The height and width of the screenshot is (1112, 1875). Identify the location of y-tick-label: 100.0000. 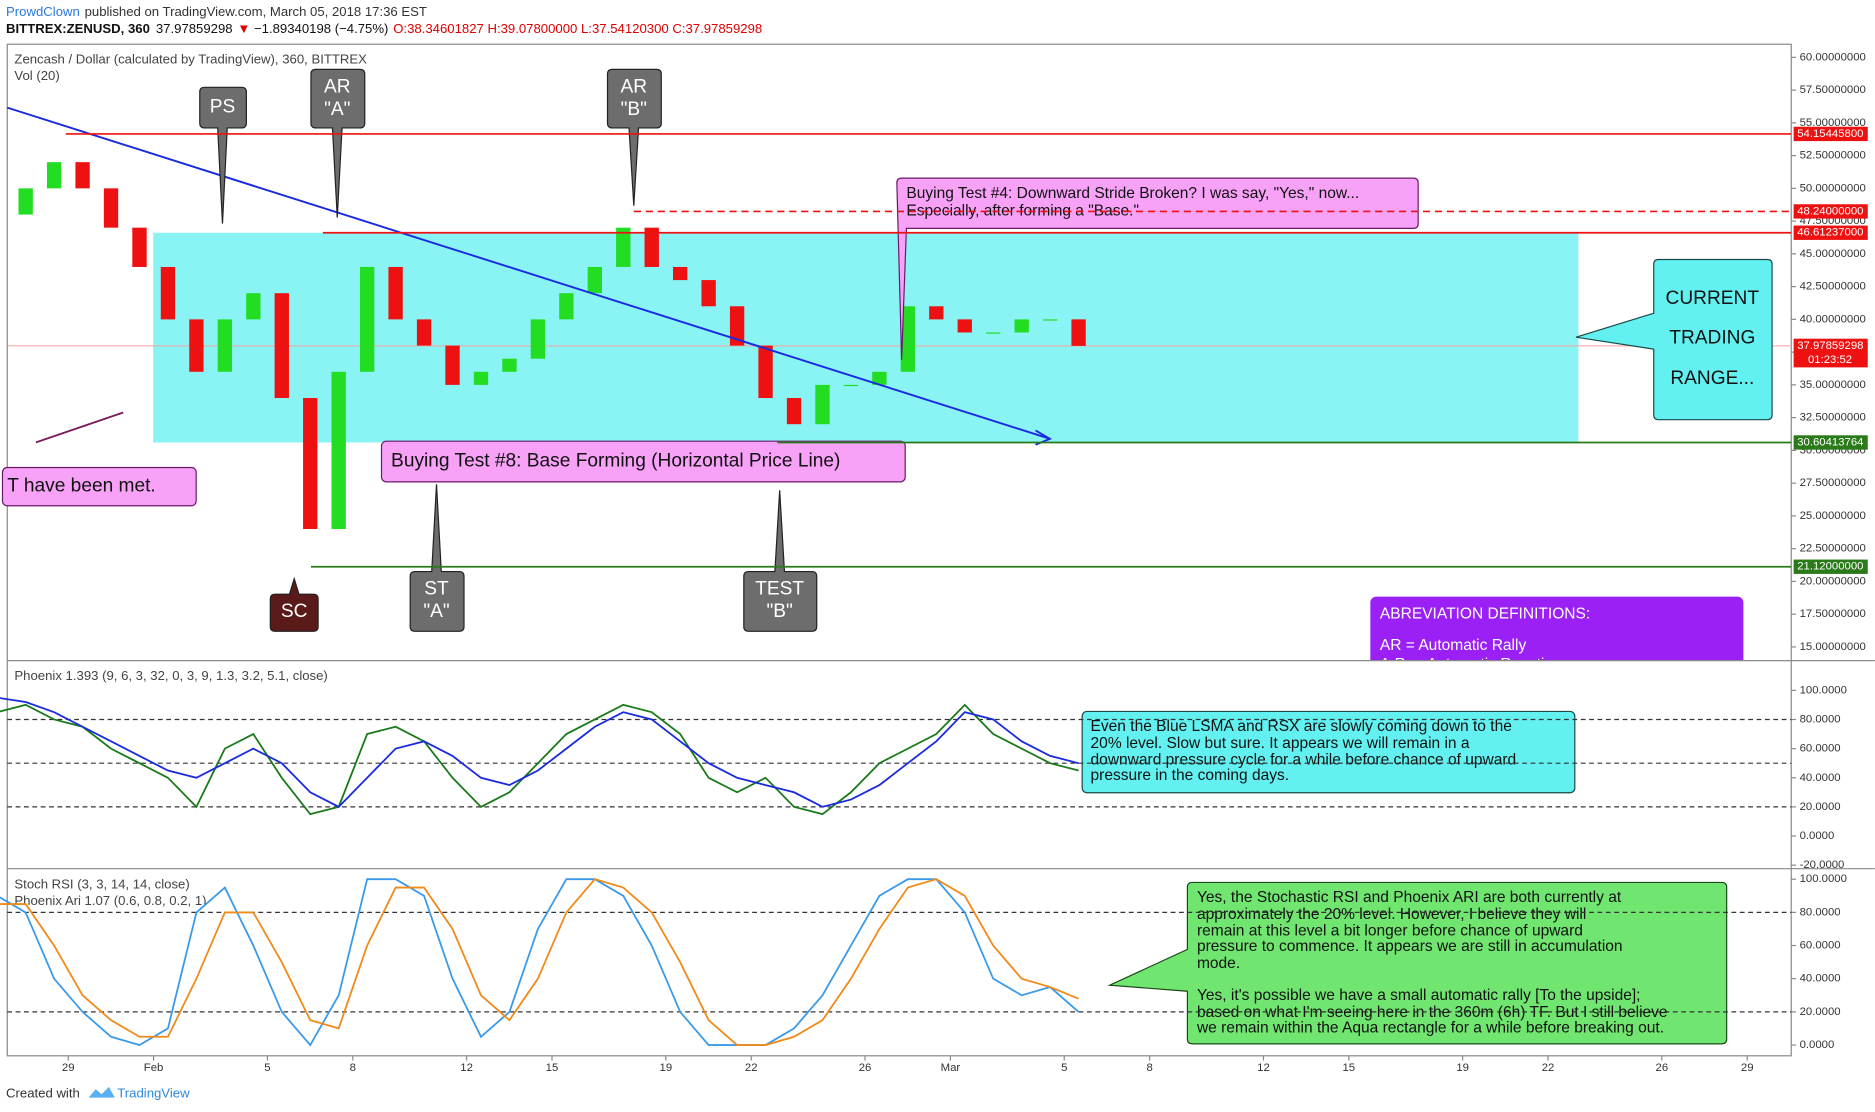
(1823, 690).